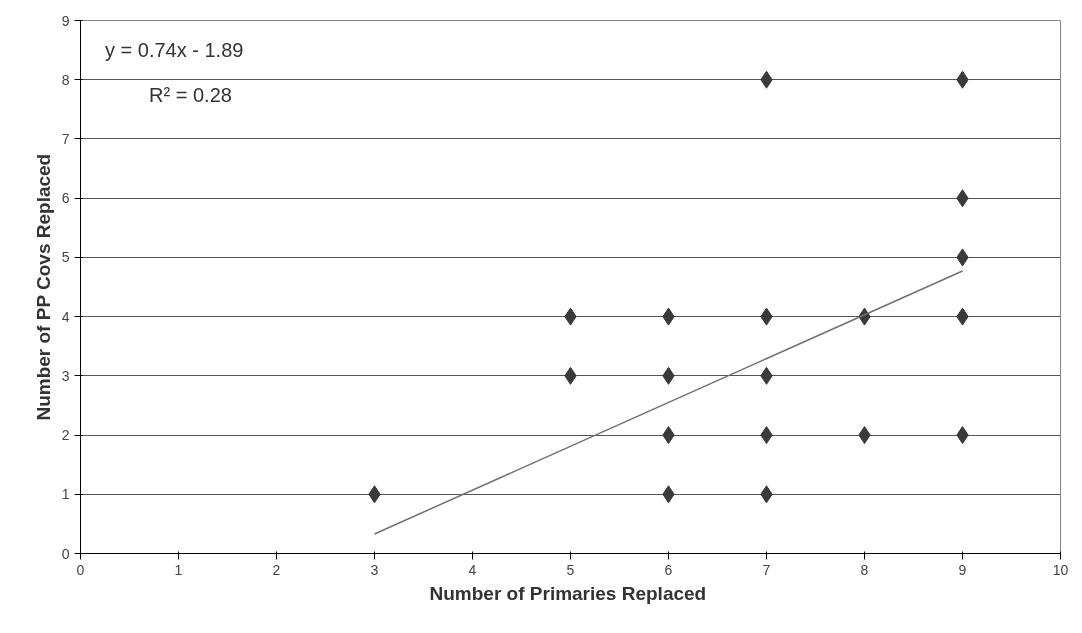 The image size is (1082, 633). Describe the element at coordinates (766, 569) in the screenshot. I see `x-tick-label: 7` at that location.